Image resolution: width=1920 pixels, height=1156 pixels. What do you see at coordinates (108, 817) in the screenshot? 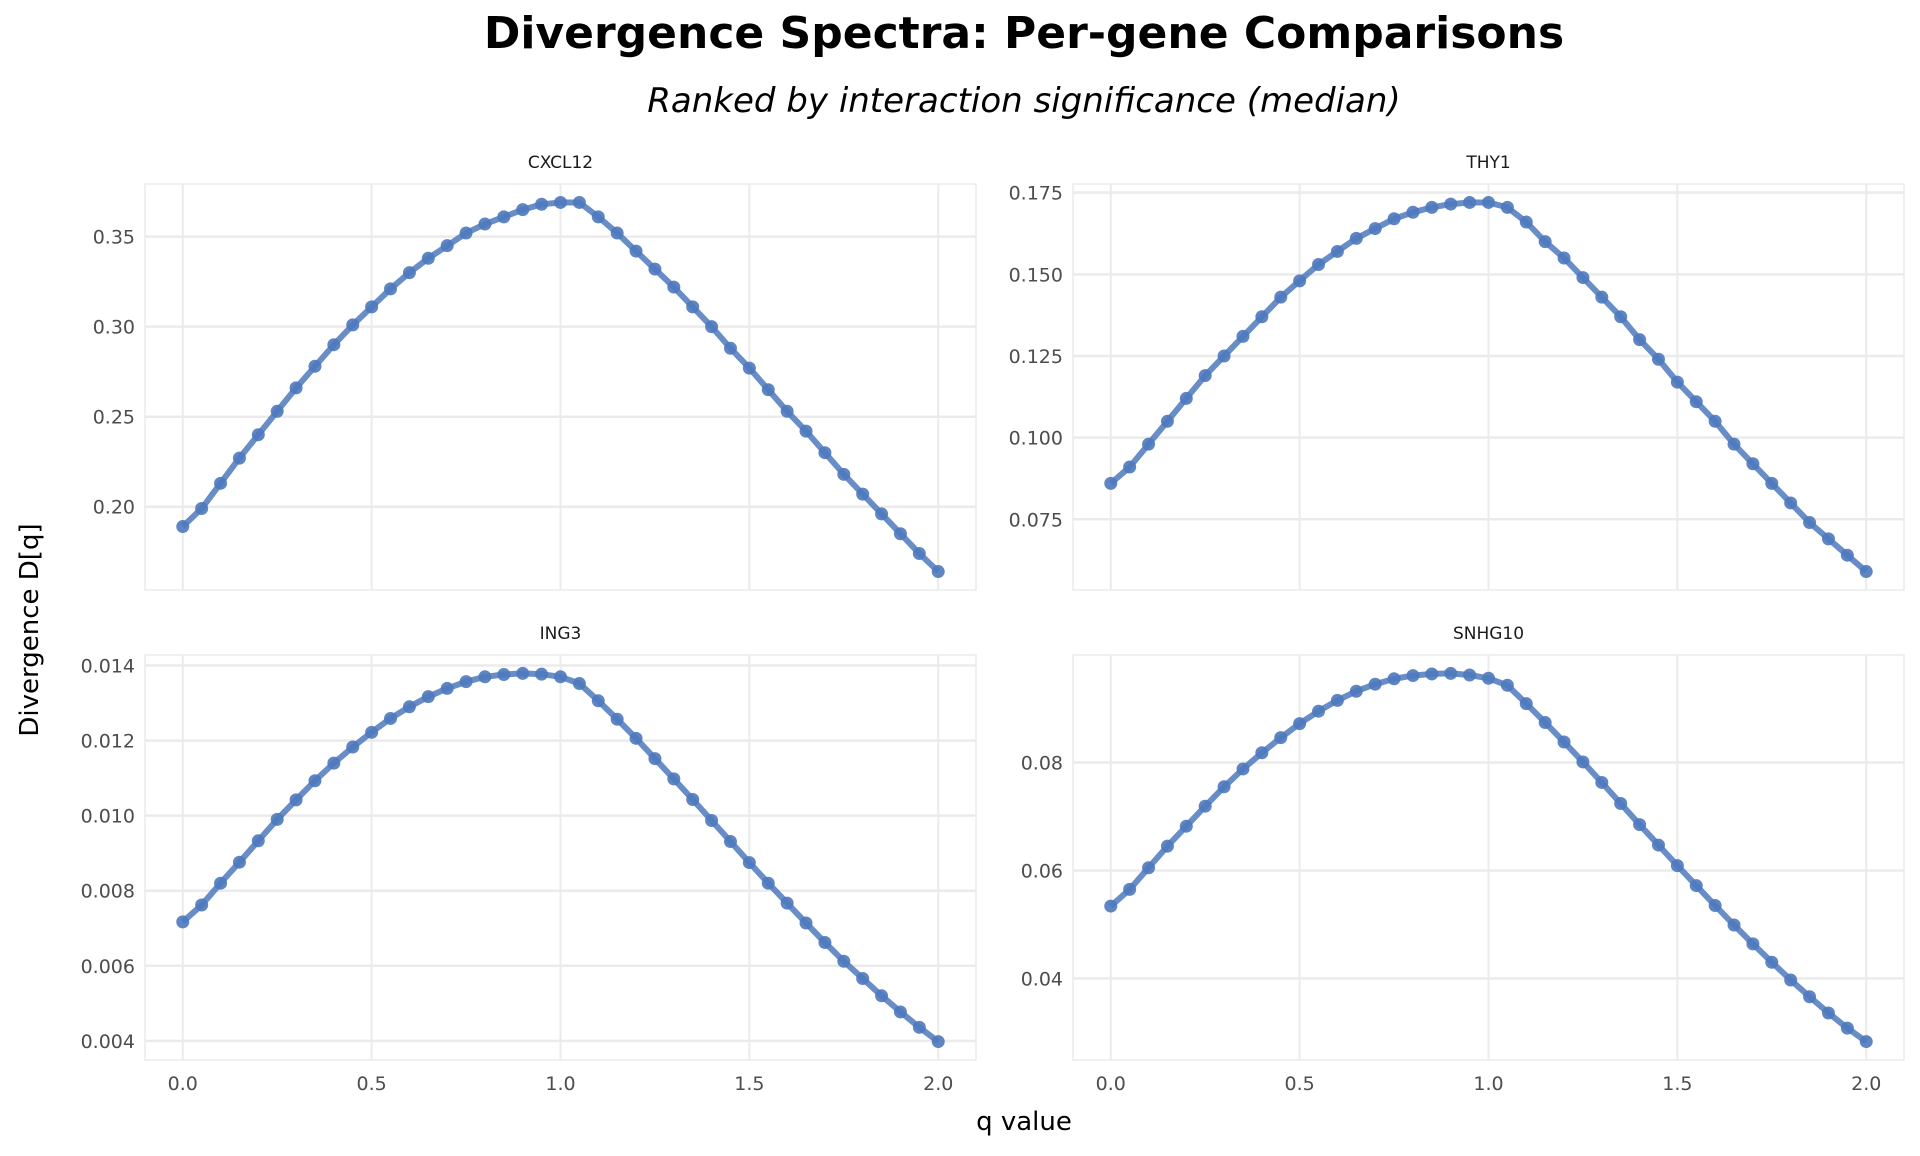
I see `y-tick-label: 0.010` at bounding box center [108, 817].